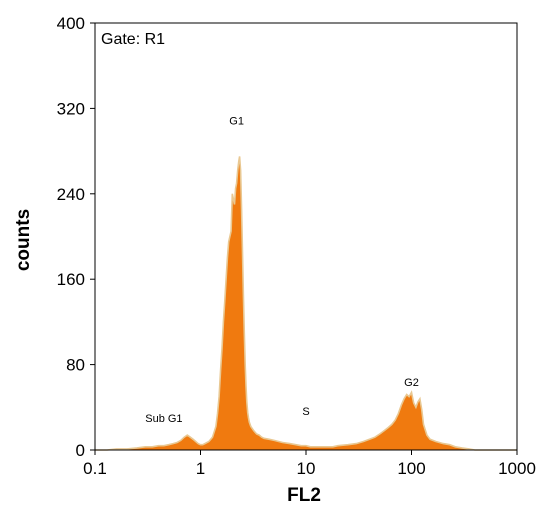 Image resolution: width=542 pixels, height=507 pixels. Describe the element at coordinates (71, 23) in the screenshot. I see `y-tick-label: 400` at that location.